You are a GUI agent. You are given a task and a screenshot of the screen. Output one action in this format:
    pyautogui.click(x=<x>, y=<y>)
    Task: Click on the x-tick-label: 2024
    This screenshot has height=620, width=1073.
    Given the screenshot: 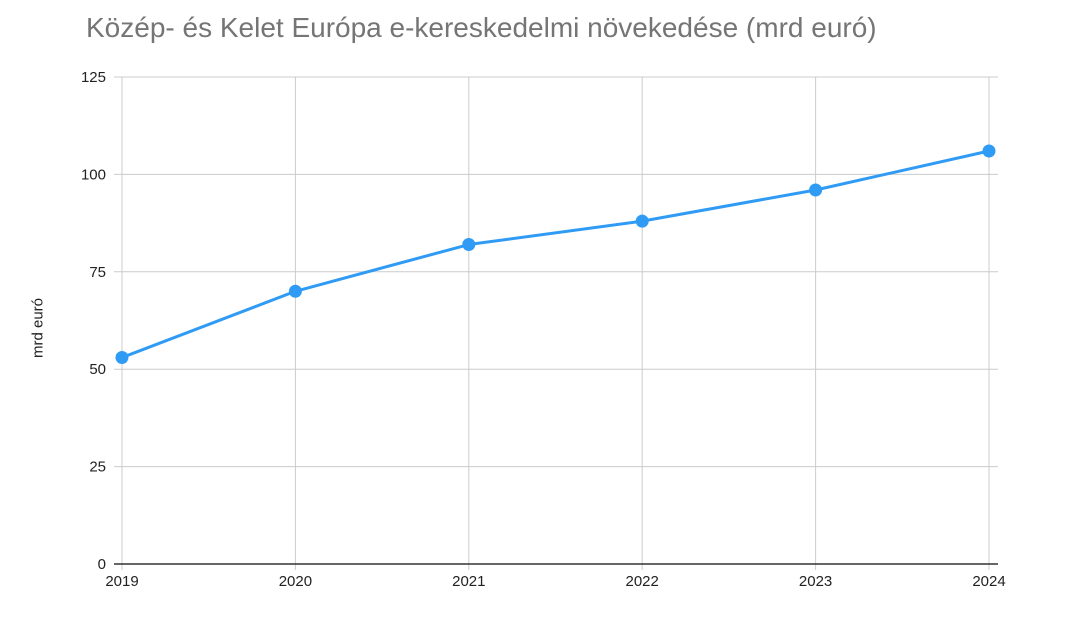 What is the action you would take?
    pyautogui.click(x=988, y=581)
    